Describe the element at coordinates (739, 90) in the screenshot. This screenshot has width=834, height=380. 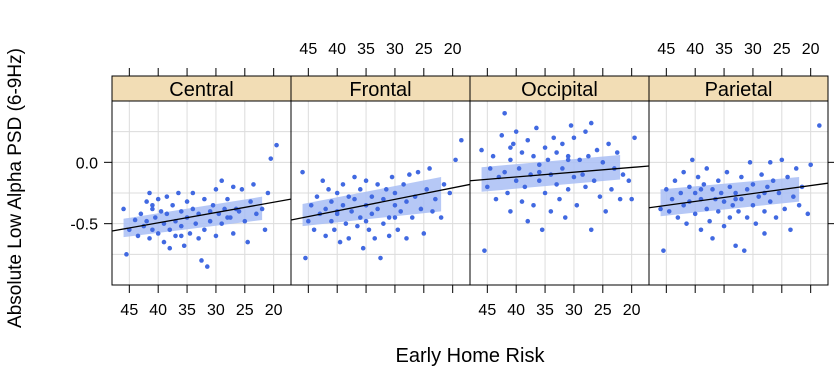
I see `strip-label: Parietal` at that location.